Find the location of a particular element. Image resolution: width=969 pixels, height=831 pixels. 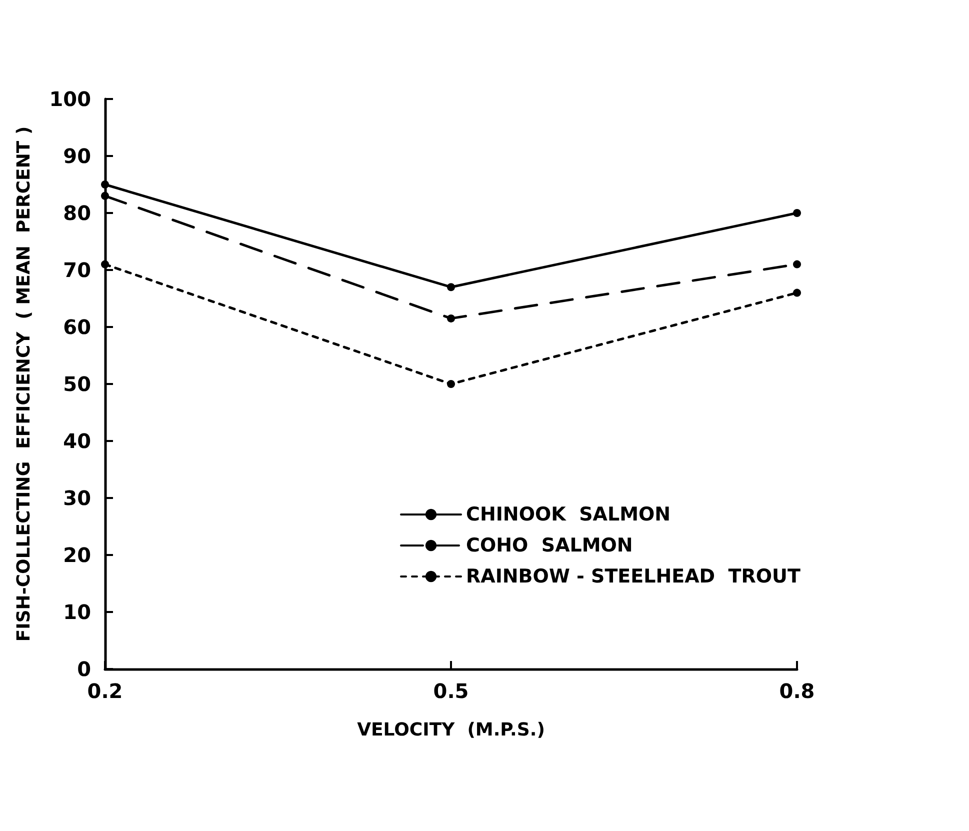

y-tick-label: 70 is located at coordinates (77, 270).